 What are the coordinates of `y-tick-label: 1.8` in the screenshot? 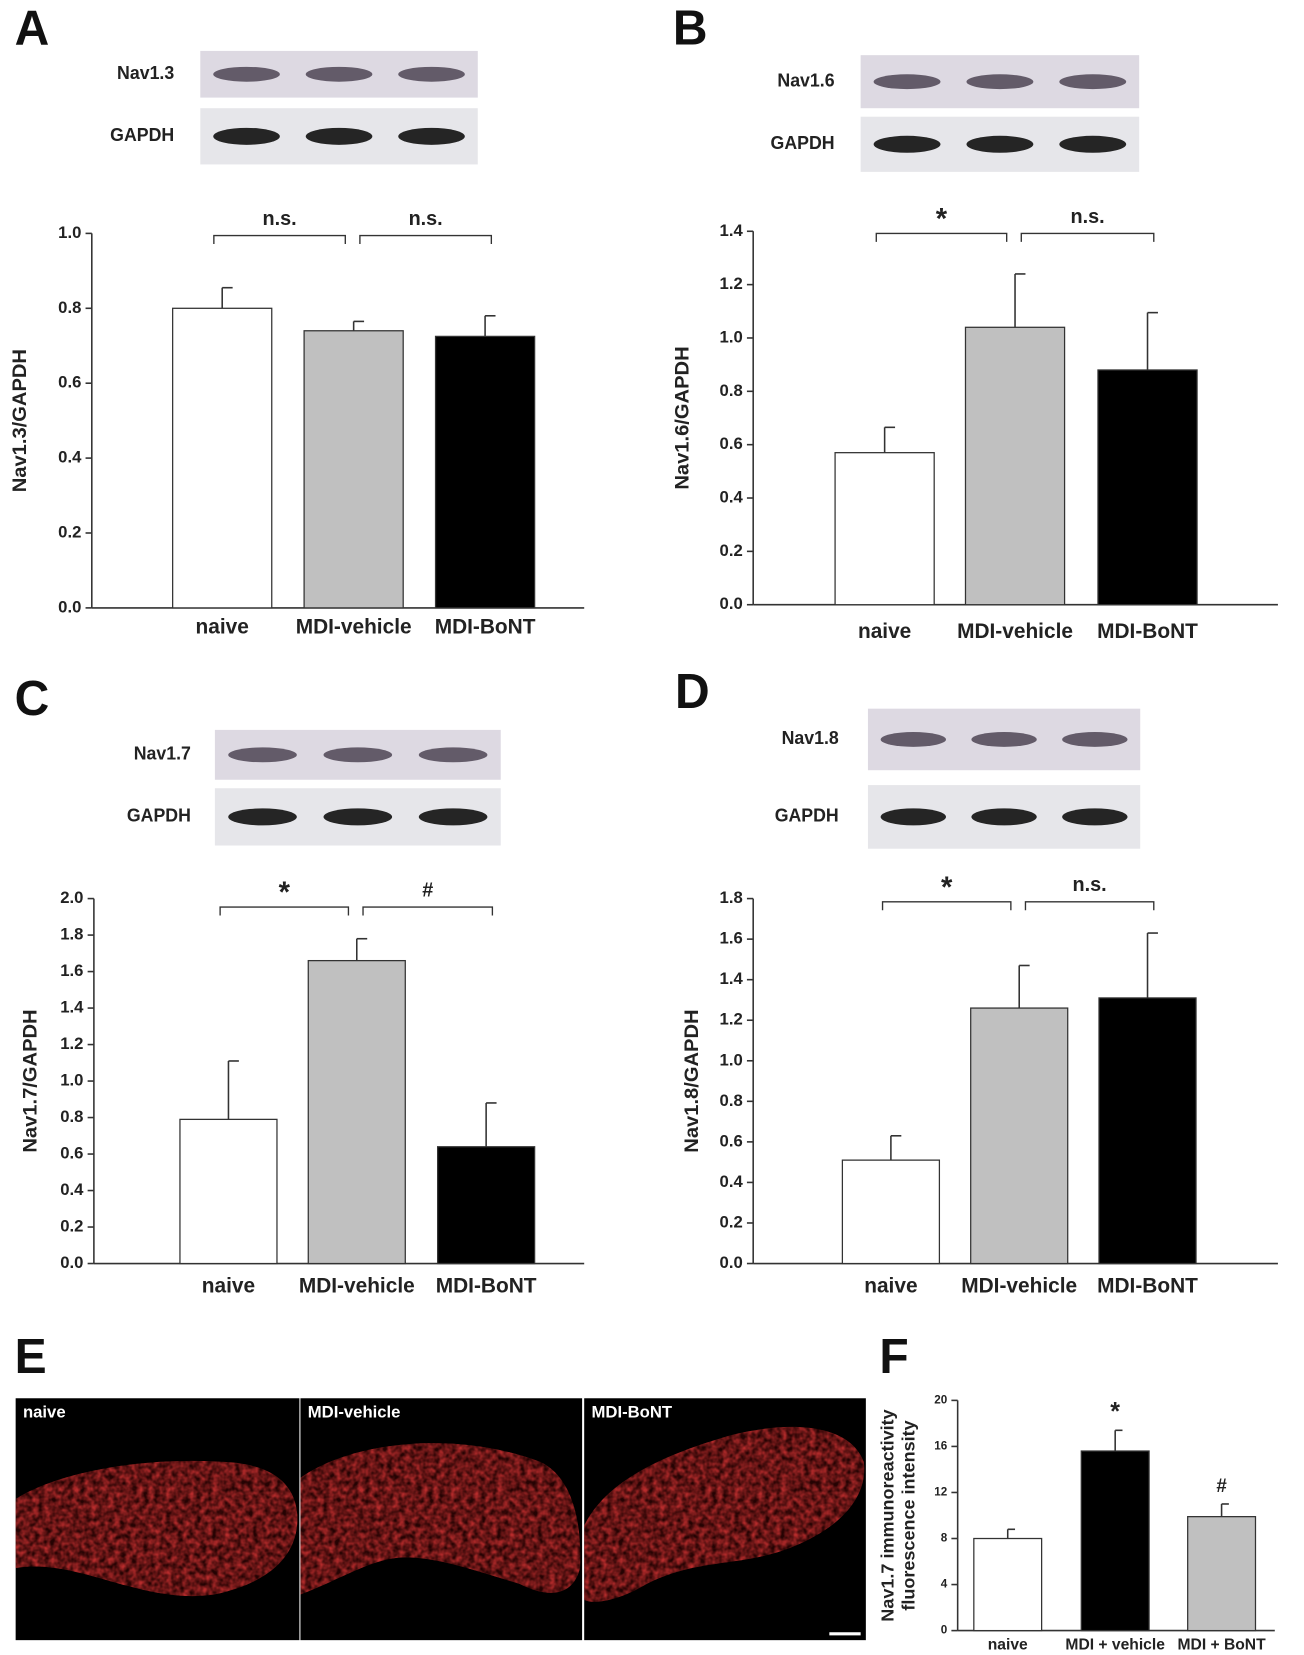 It's located at (731, 897).